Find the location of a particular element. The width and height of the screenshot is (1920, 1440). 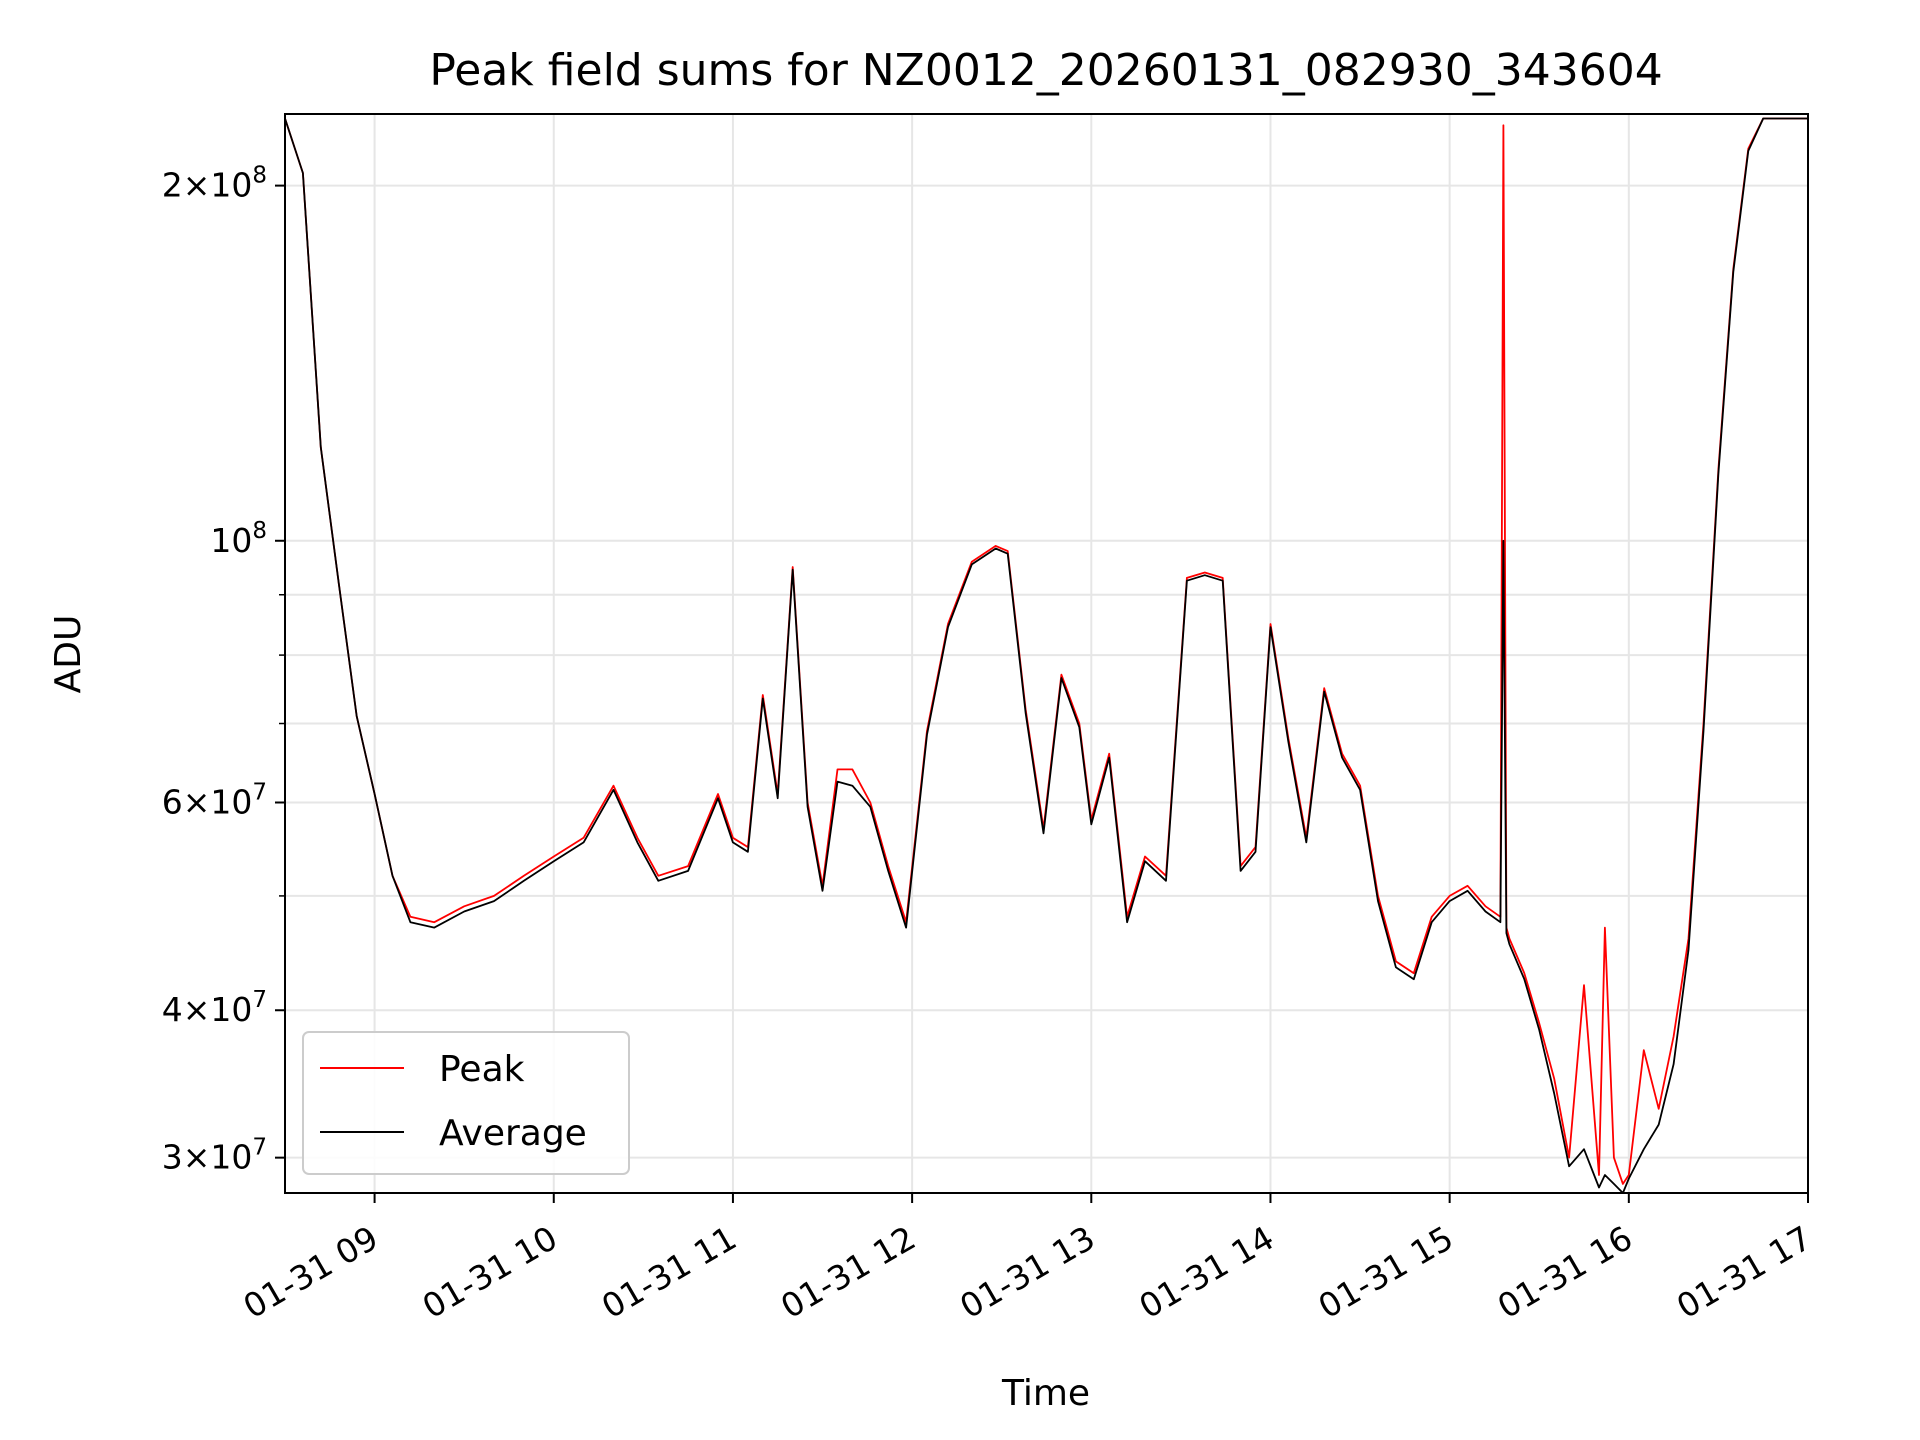

legend: Peak Average is located at coordinates (466, 1103).